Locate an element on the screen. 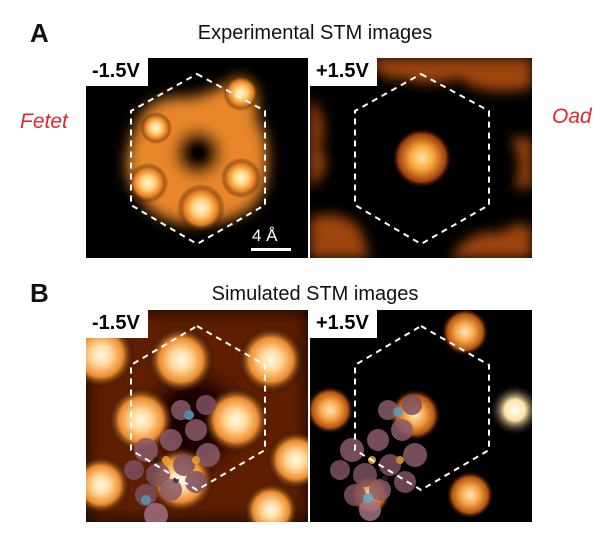  panel-letter-b: B is located at coordinates (39, 293).